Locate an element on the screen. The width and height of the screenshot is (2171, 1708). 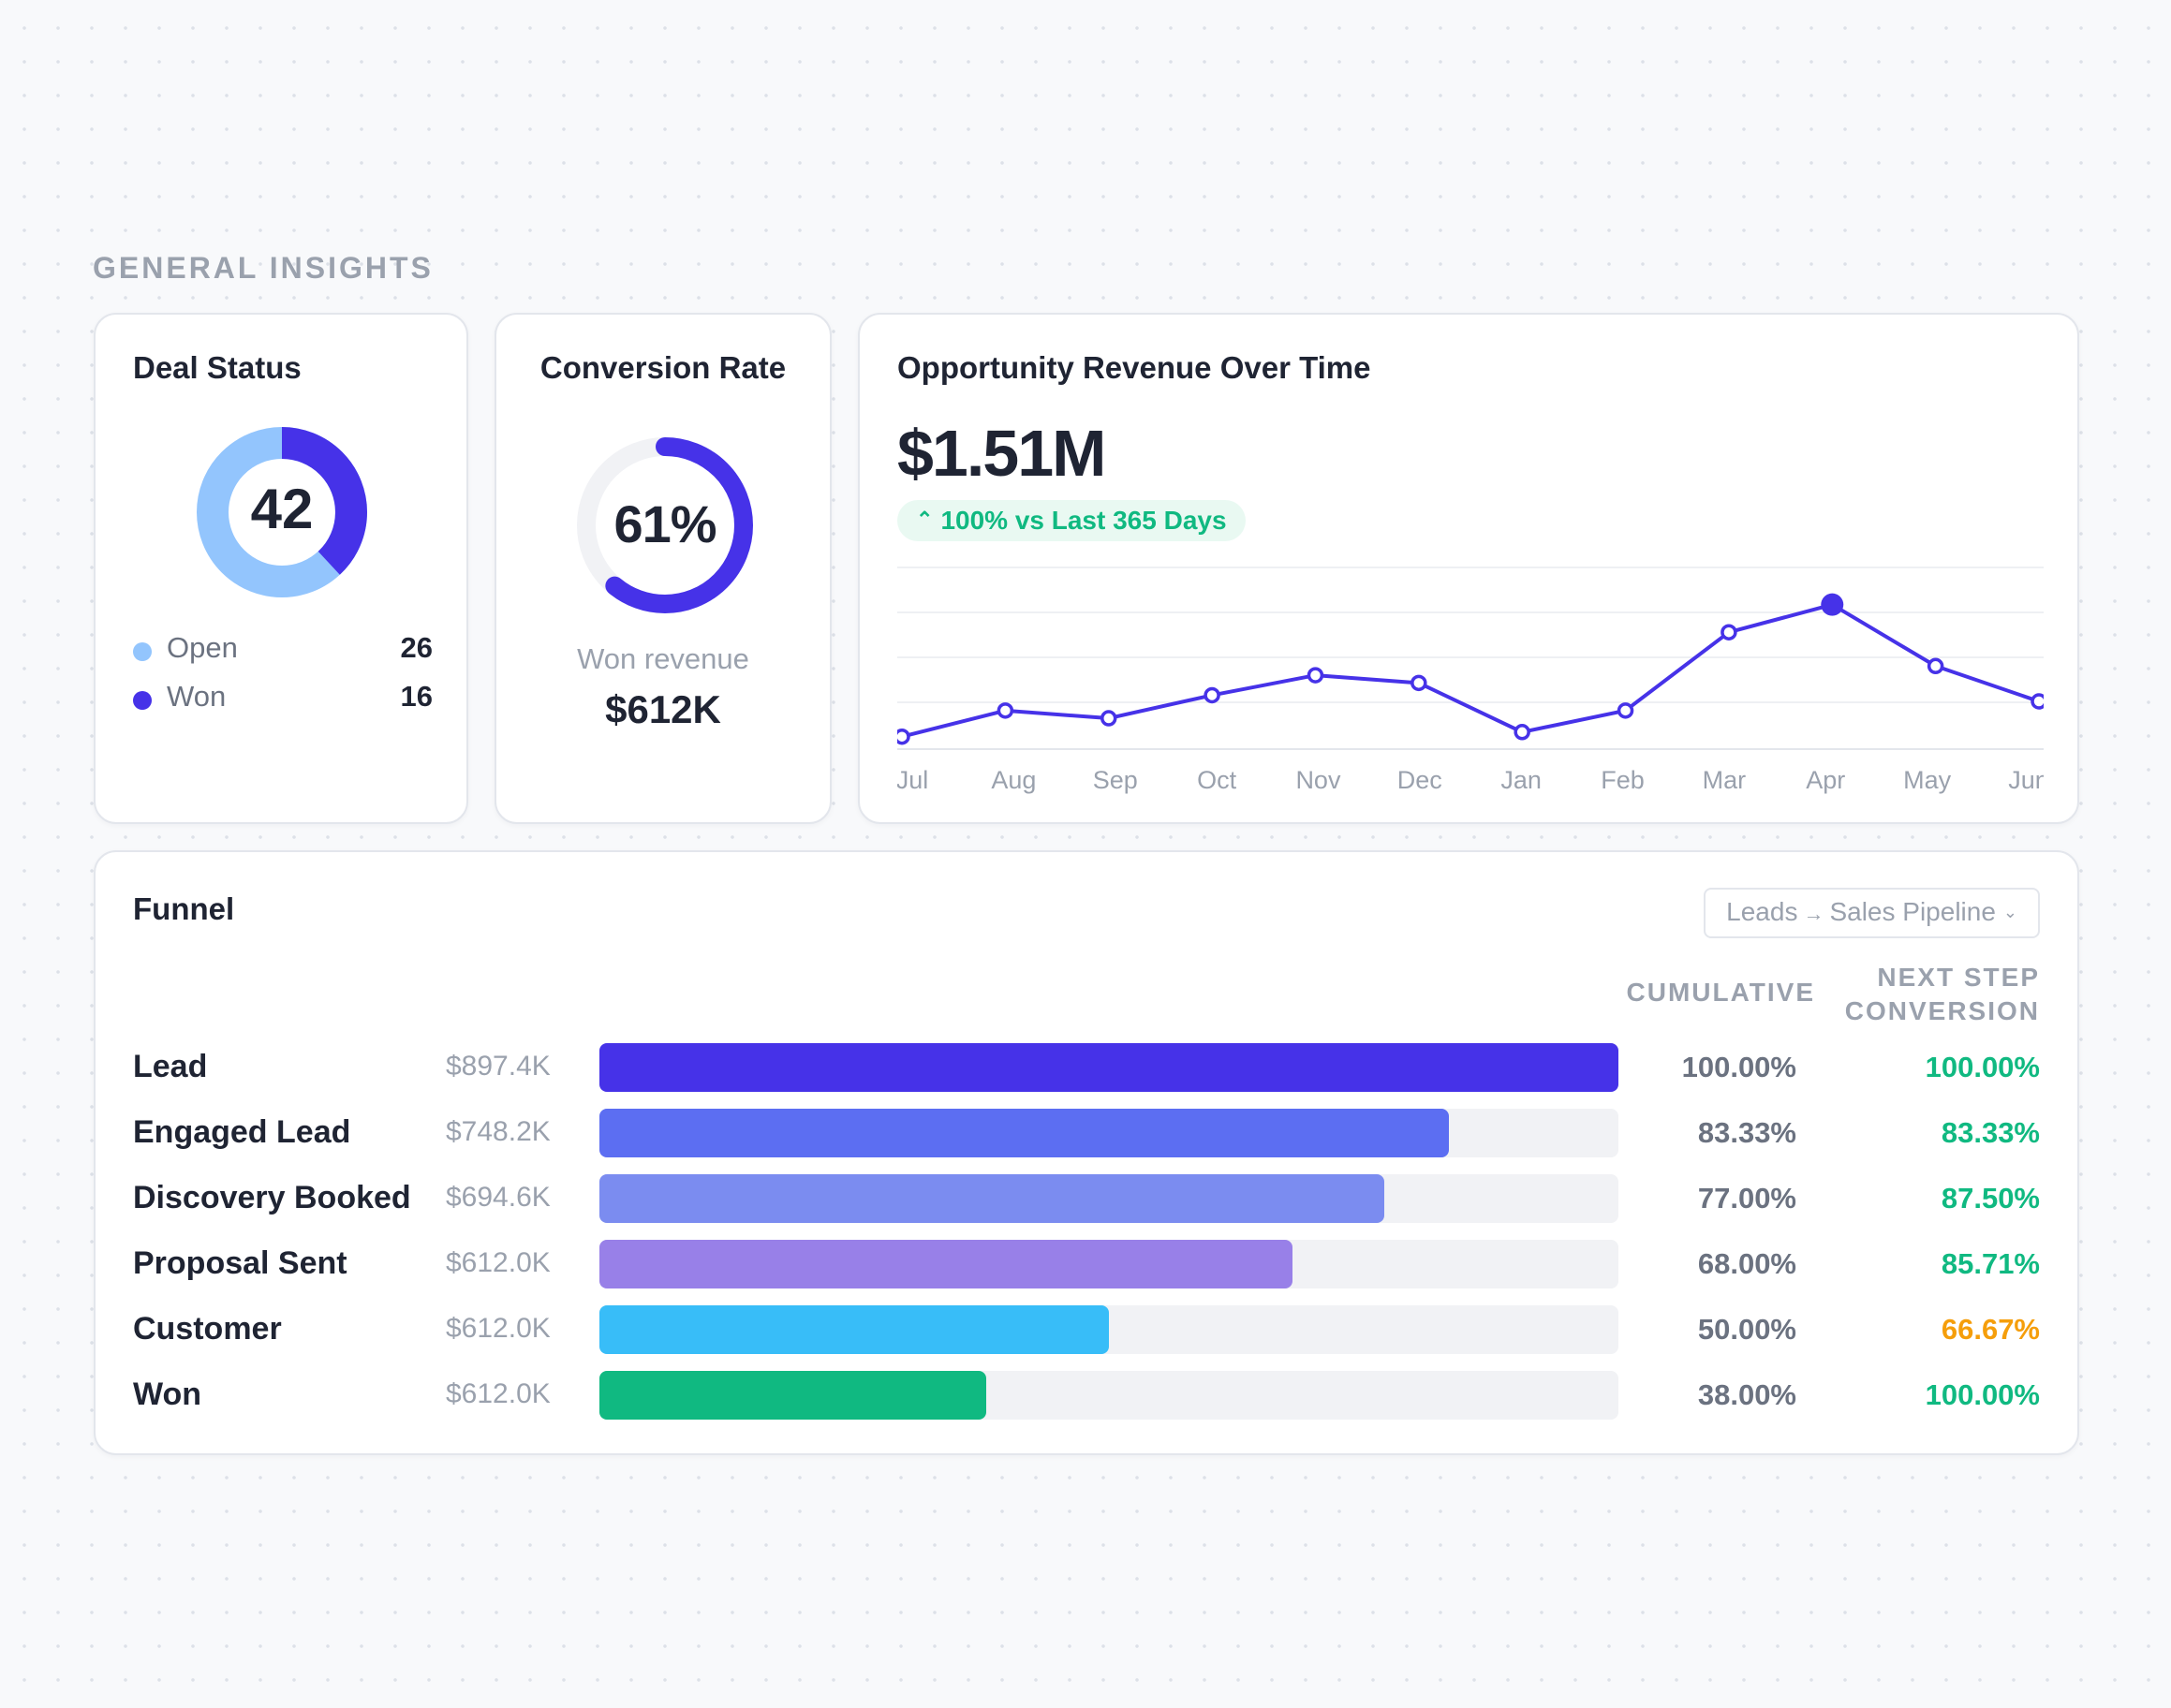
legend-item-won: Won 16 is located at coordinates (283, 696).